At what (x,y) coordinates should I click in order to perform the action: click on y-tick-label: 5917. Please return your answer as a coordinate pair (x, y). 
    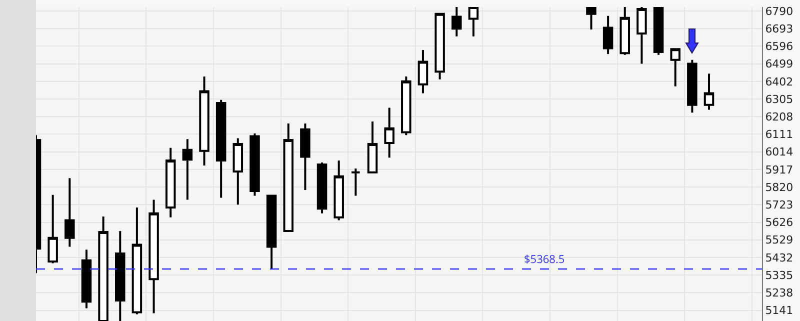
    Looking at the image, I should click on (779, 169).